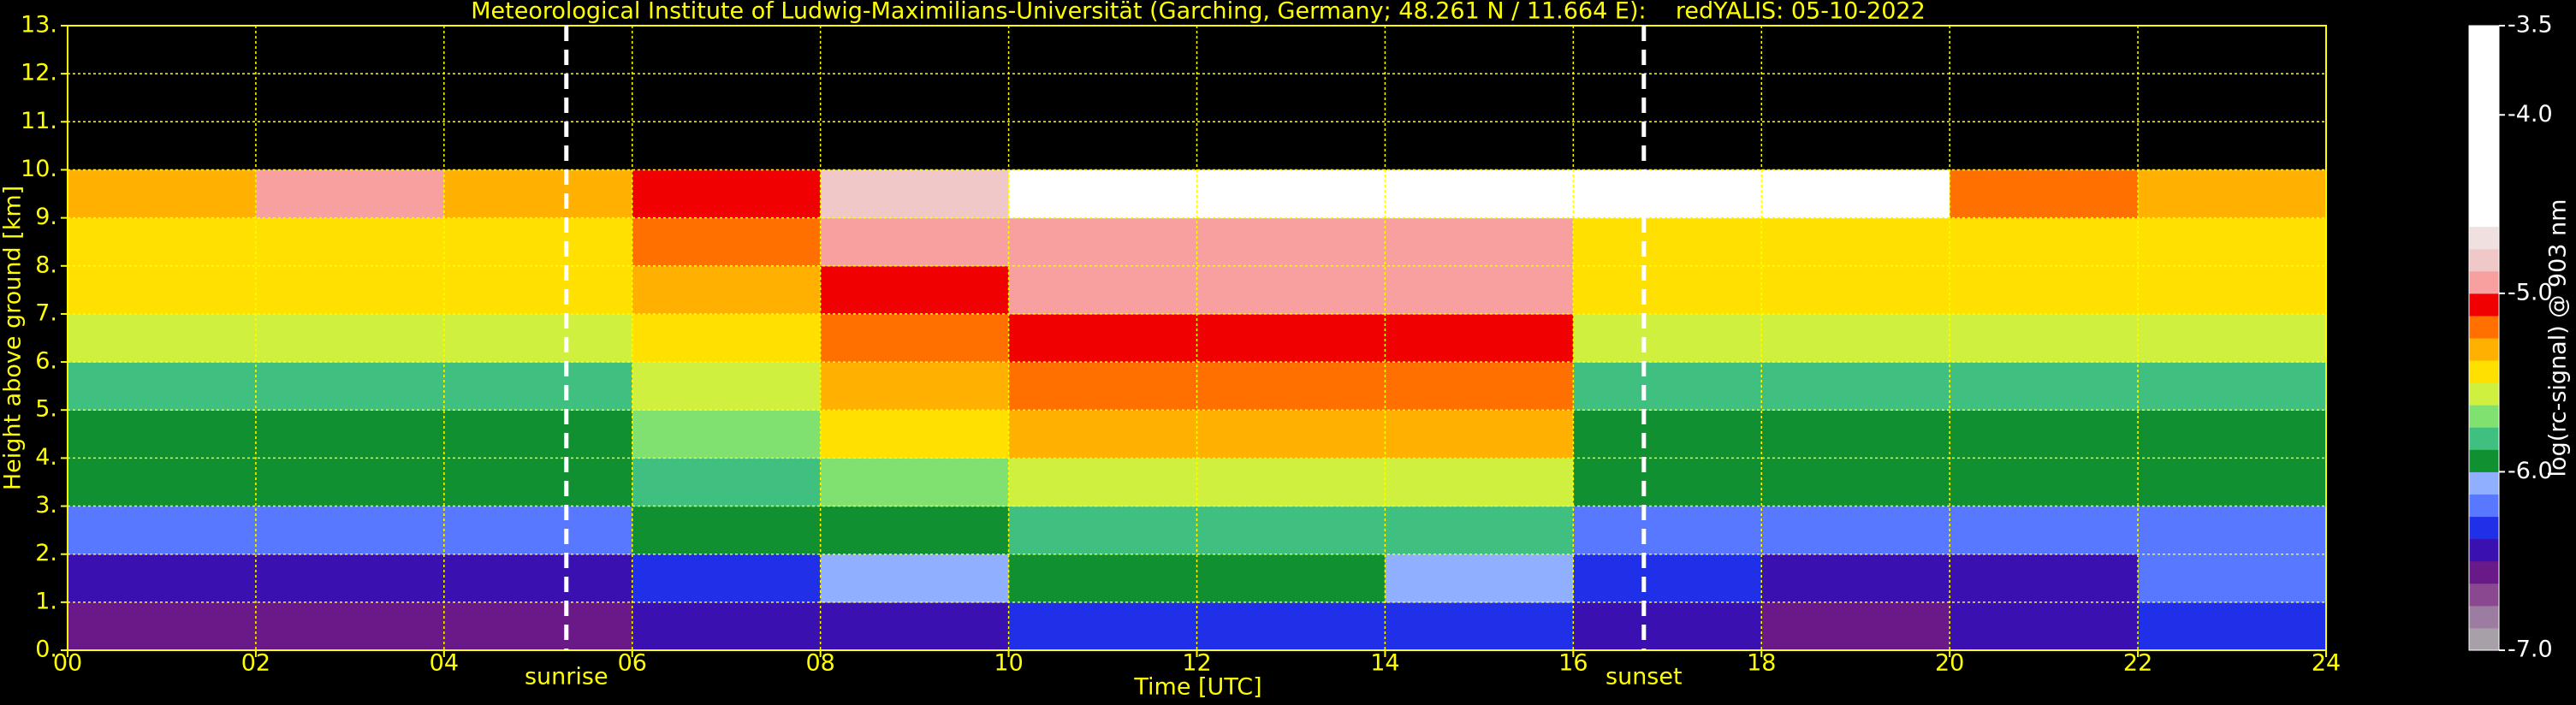 The height and width of the screenshot is (705, 2576). What do you see at coordinates (46, 505) in the screenshot?
I see `y-tick-label: 3.` at bounding box center [46, 505].